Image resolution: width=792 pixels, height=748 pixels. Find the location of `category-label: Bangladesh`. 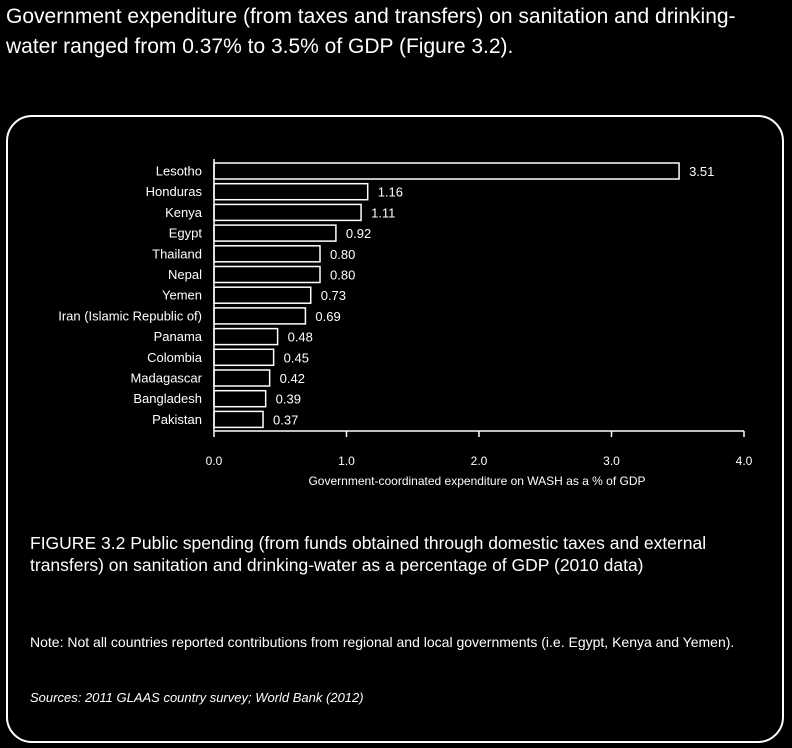

category-label: Bangladesh is located at coordinates (167, 398).